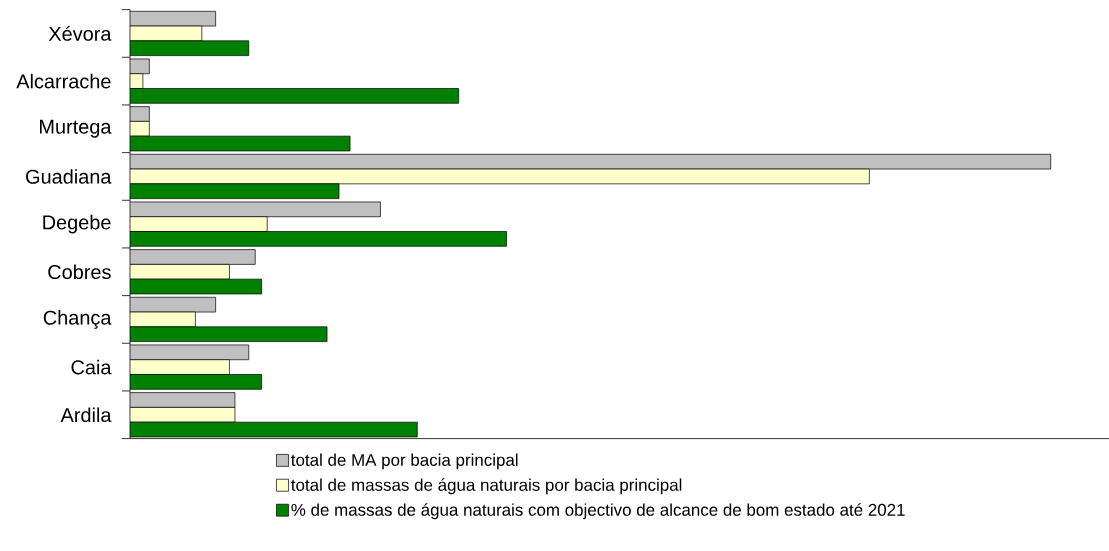 The image size is (1109, 551). What do you see at coordinates (598, 511) in the screenshot?
I see `legend-label: % de massas de água naturais com objectivo de alcance de bom estado até 2021` at bounding box center [598, 511].